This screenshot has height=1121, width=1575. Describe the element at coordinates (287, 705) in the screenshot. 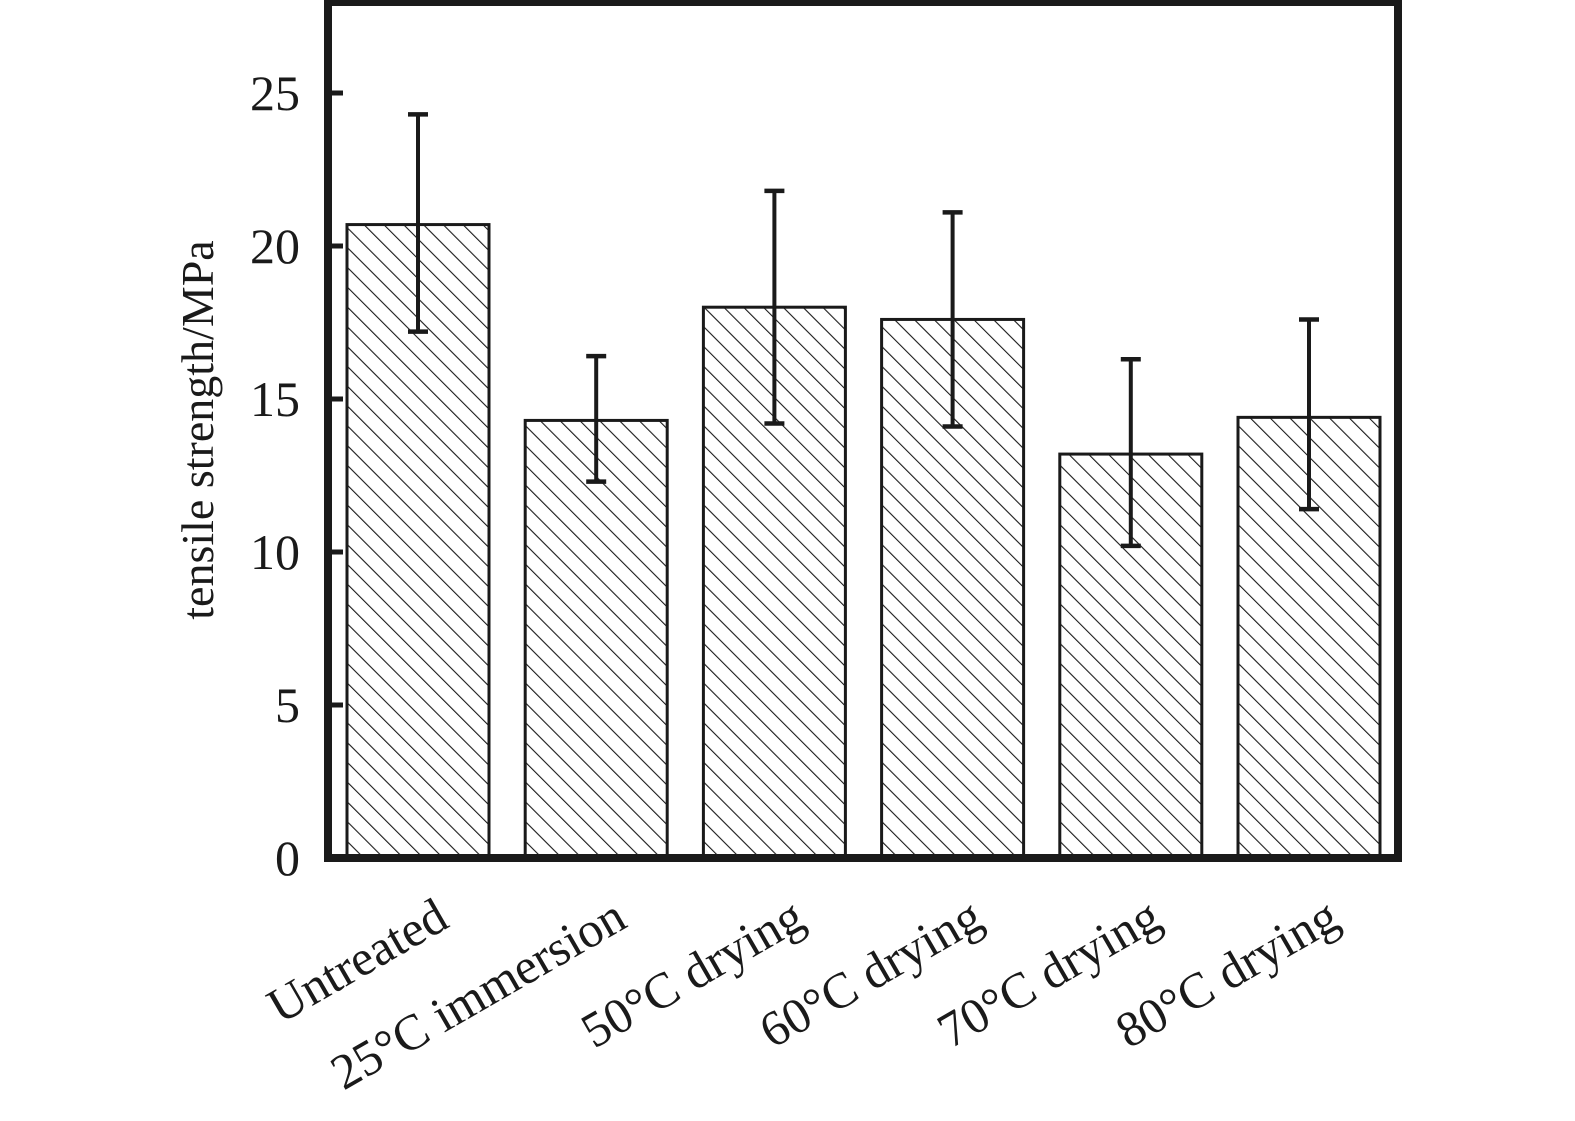

I see `y-tick-label-5: 5` at that location.